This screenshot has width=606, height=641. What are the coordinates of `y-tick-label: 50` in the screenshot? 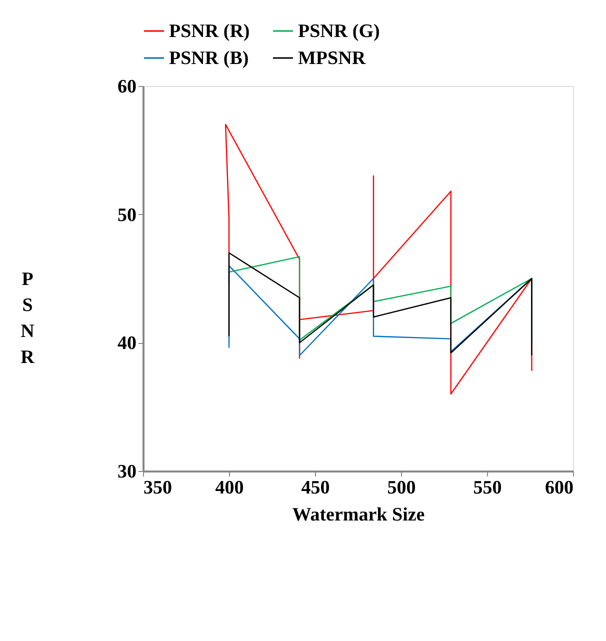 It's located at (127, 215).